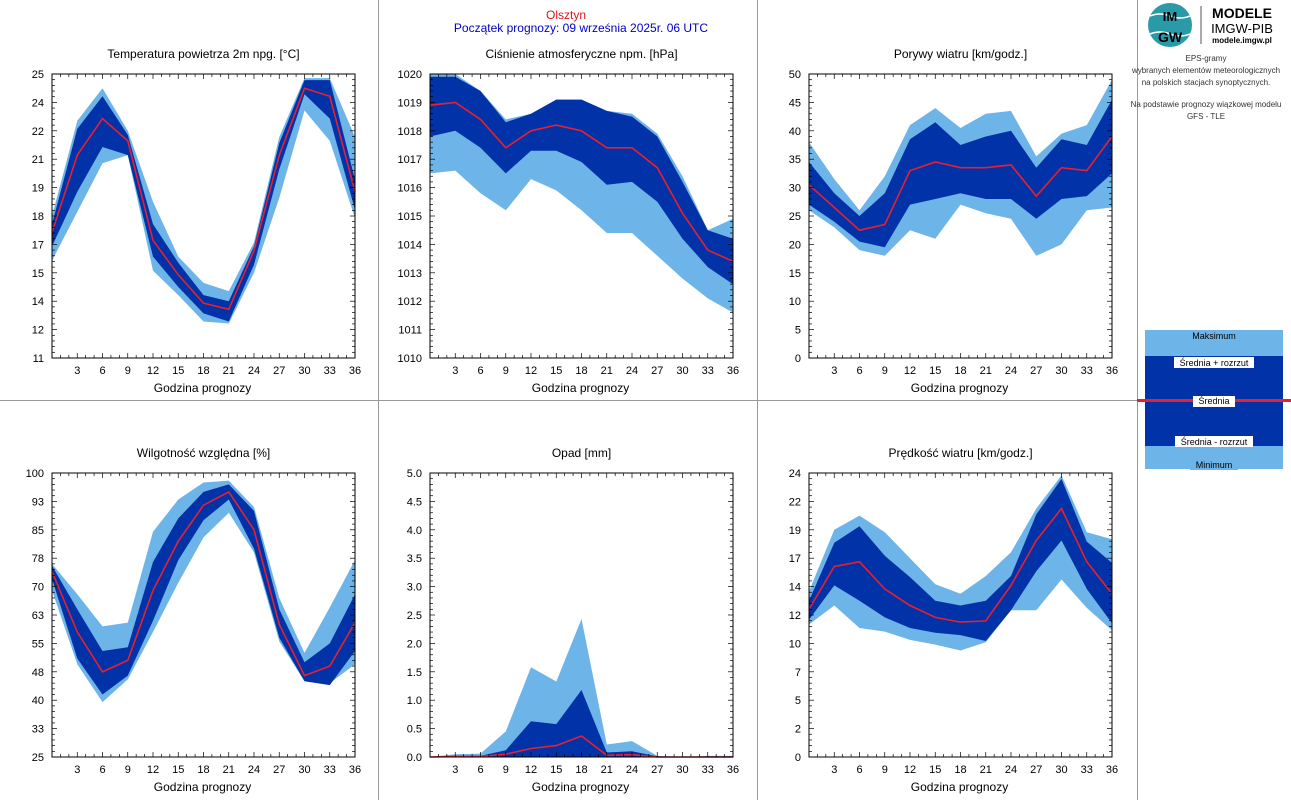 The height and width of the screenshot is (800, 1291). I want to click on station-name: Olsztyn, so click(566, 15).